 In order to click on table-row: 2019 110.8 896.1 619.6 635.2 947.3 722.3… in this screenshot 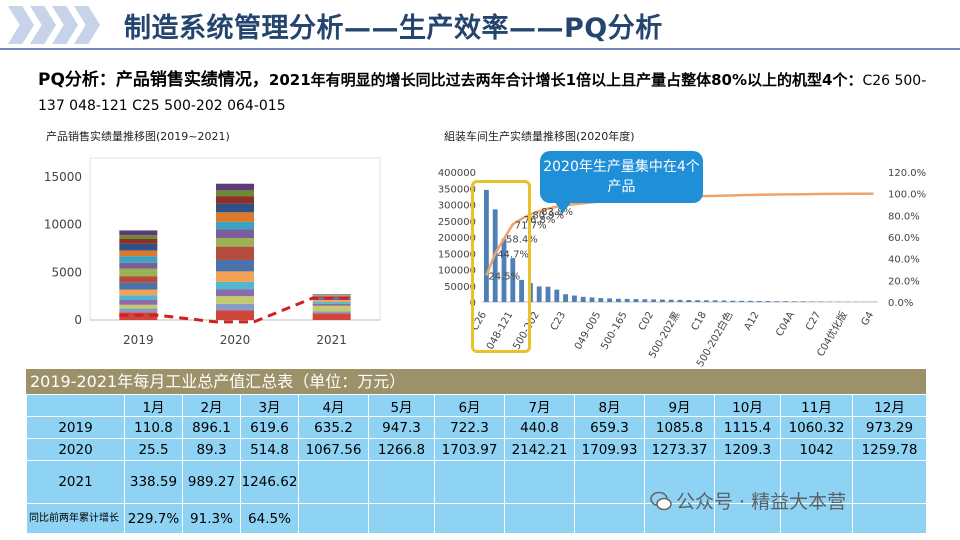, I will do `click(476, 427)`.